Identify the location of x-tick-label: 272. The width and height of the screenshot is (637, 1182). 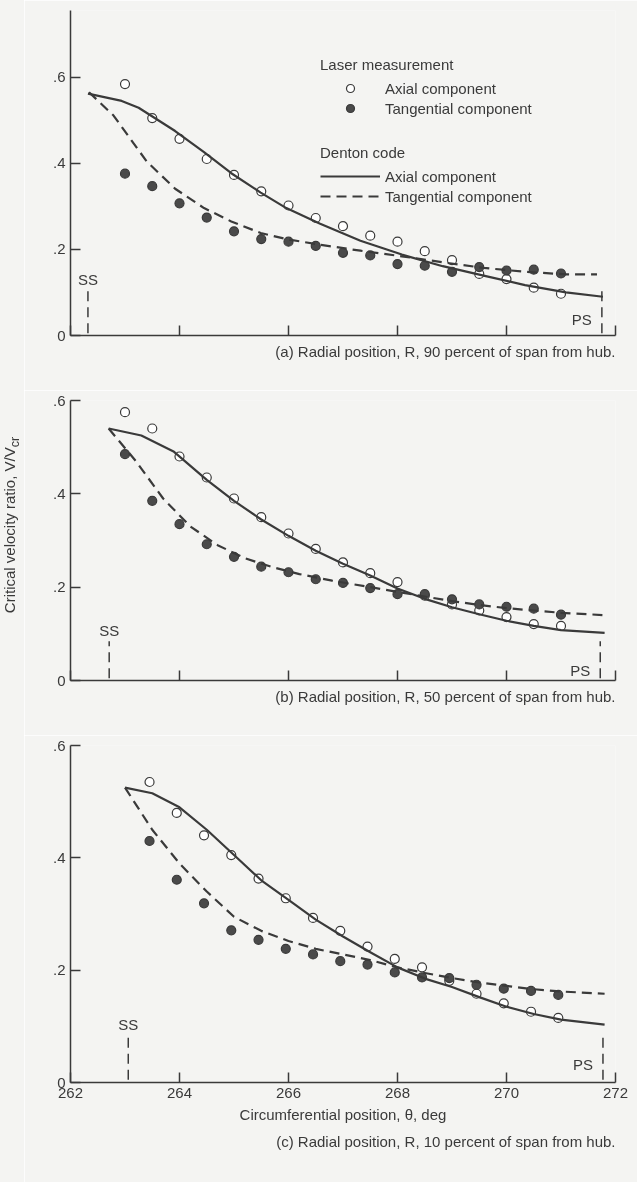
(615, 1092).